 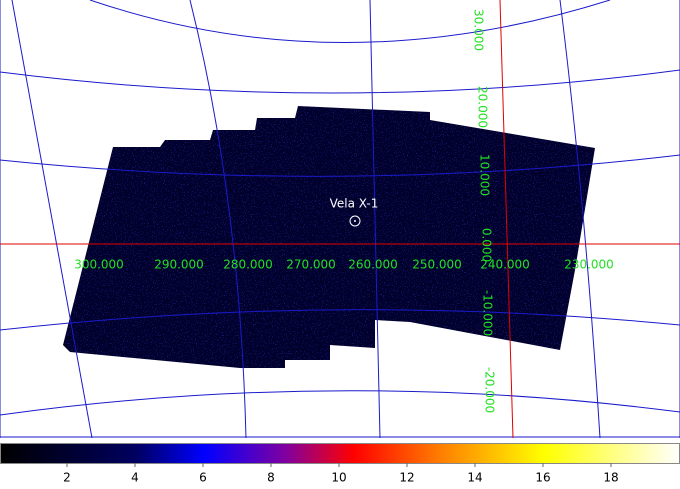 I want to click on source-marker, so click(x=355, y=221).